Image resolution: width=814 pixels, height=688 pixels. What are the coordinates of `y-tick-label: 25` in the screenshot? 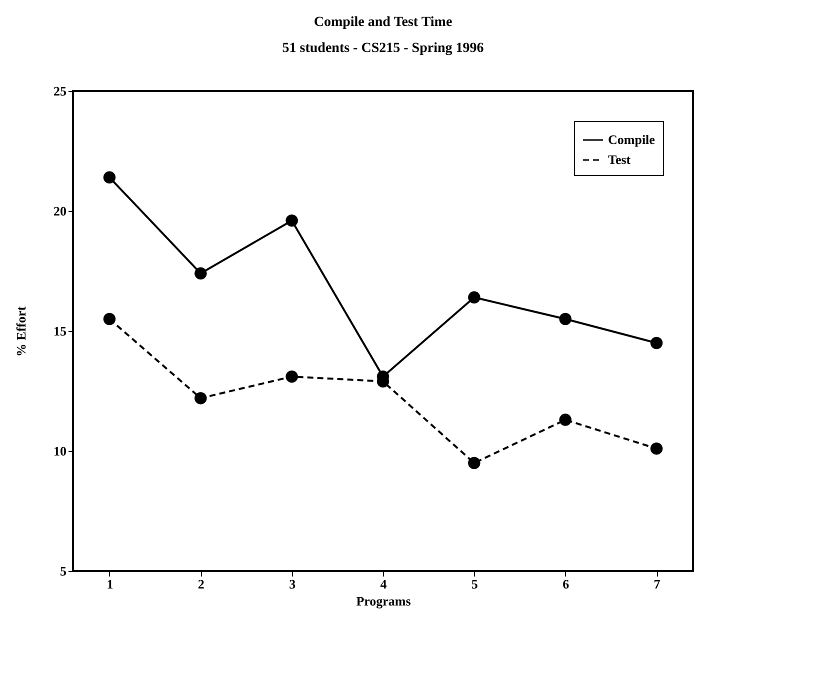 It's located at (60, 91).